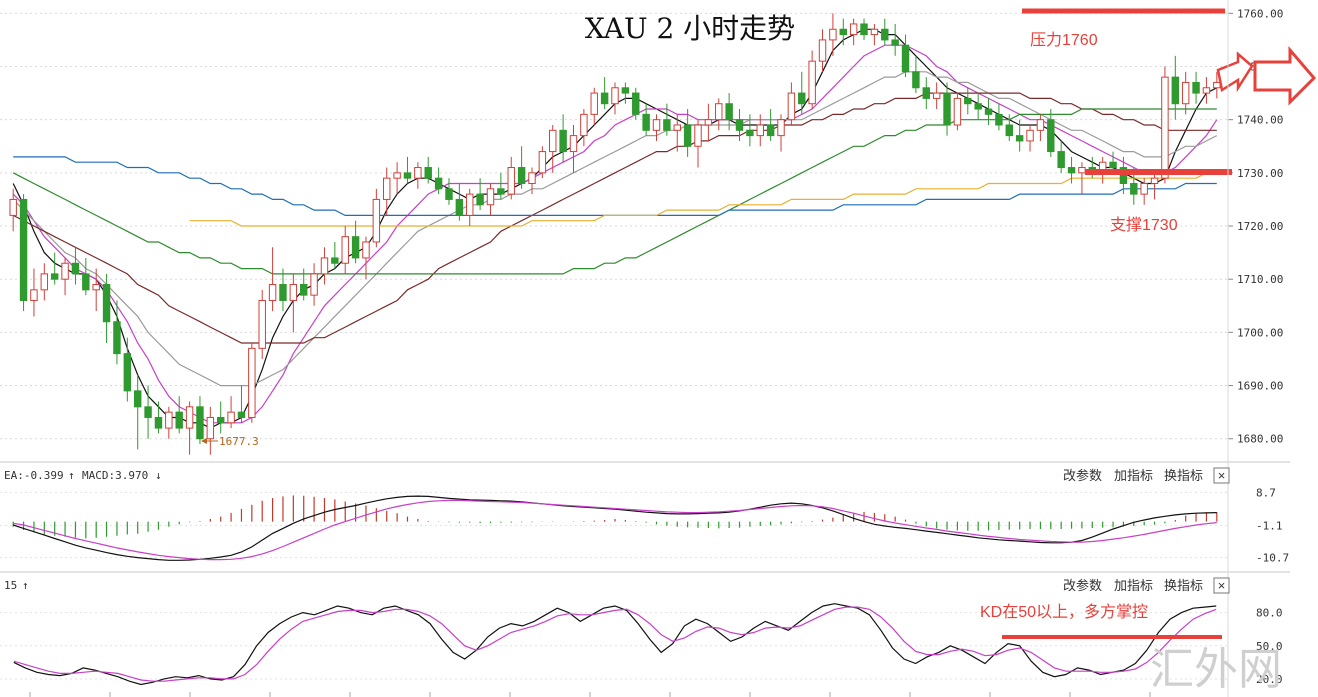 The width and height of the screenshot is (1318, 697). Describe the element at coordinates (1269, 525) in the screenshot. I see `macd-tick-label: -1.1` at that location.